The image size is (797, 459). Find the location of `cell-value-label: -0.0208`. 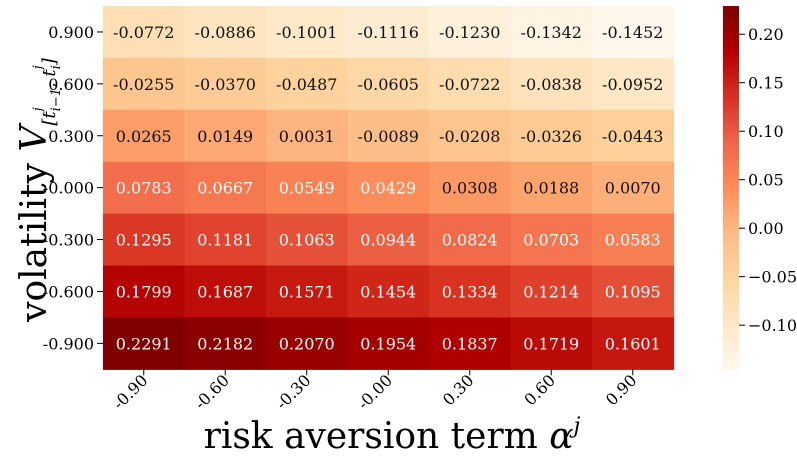

cell-value-label: -0.0208 is located at coordinates (469, 136).